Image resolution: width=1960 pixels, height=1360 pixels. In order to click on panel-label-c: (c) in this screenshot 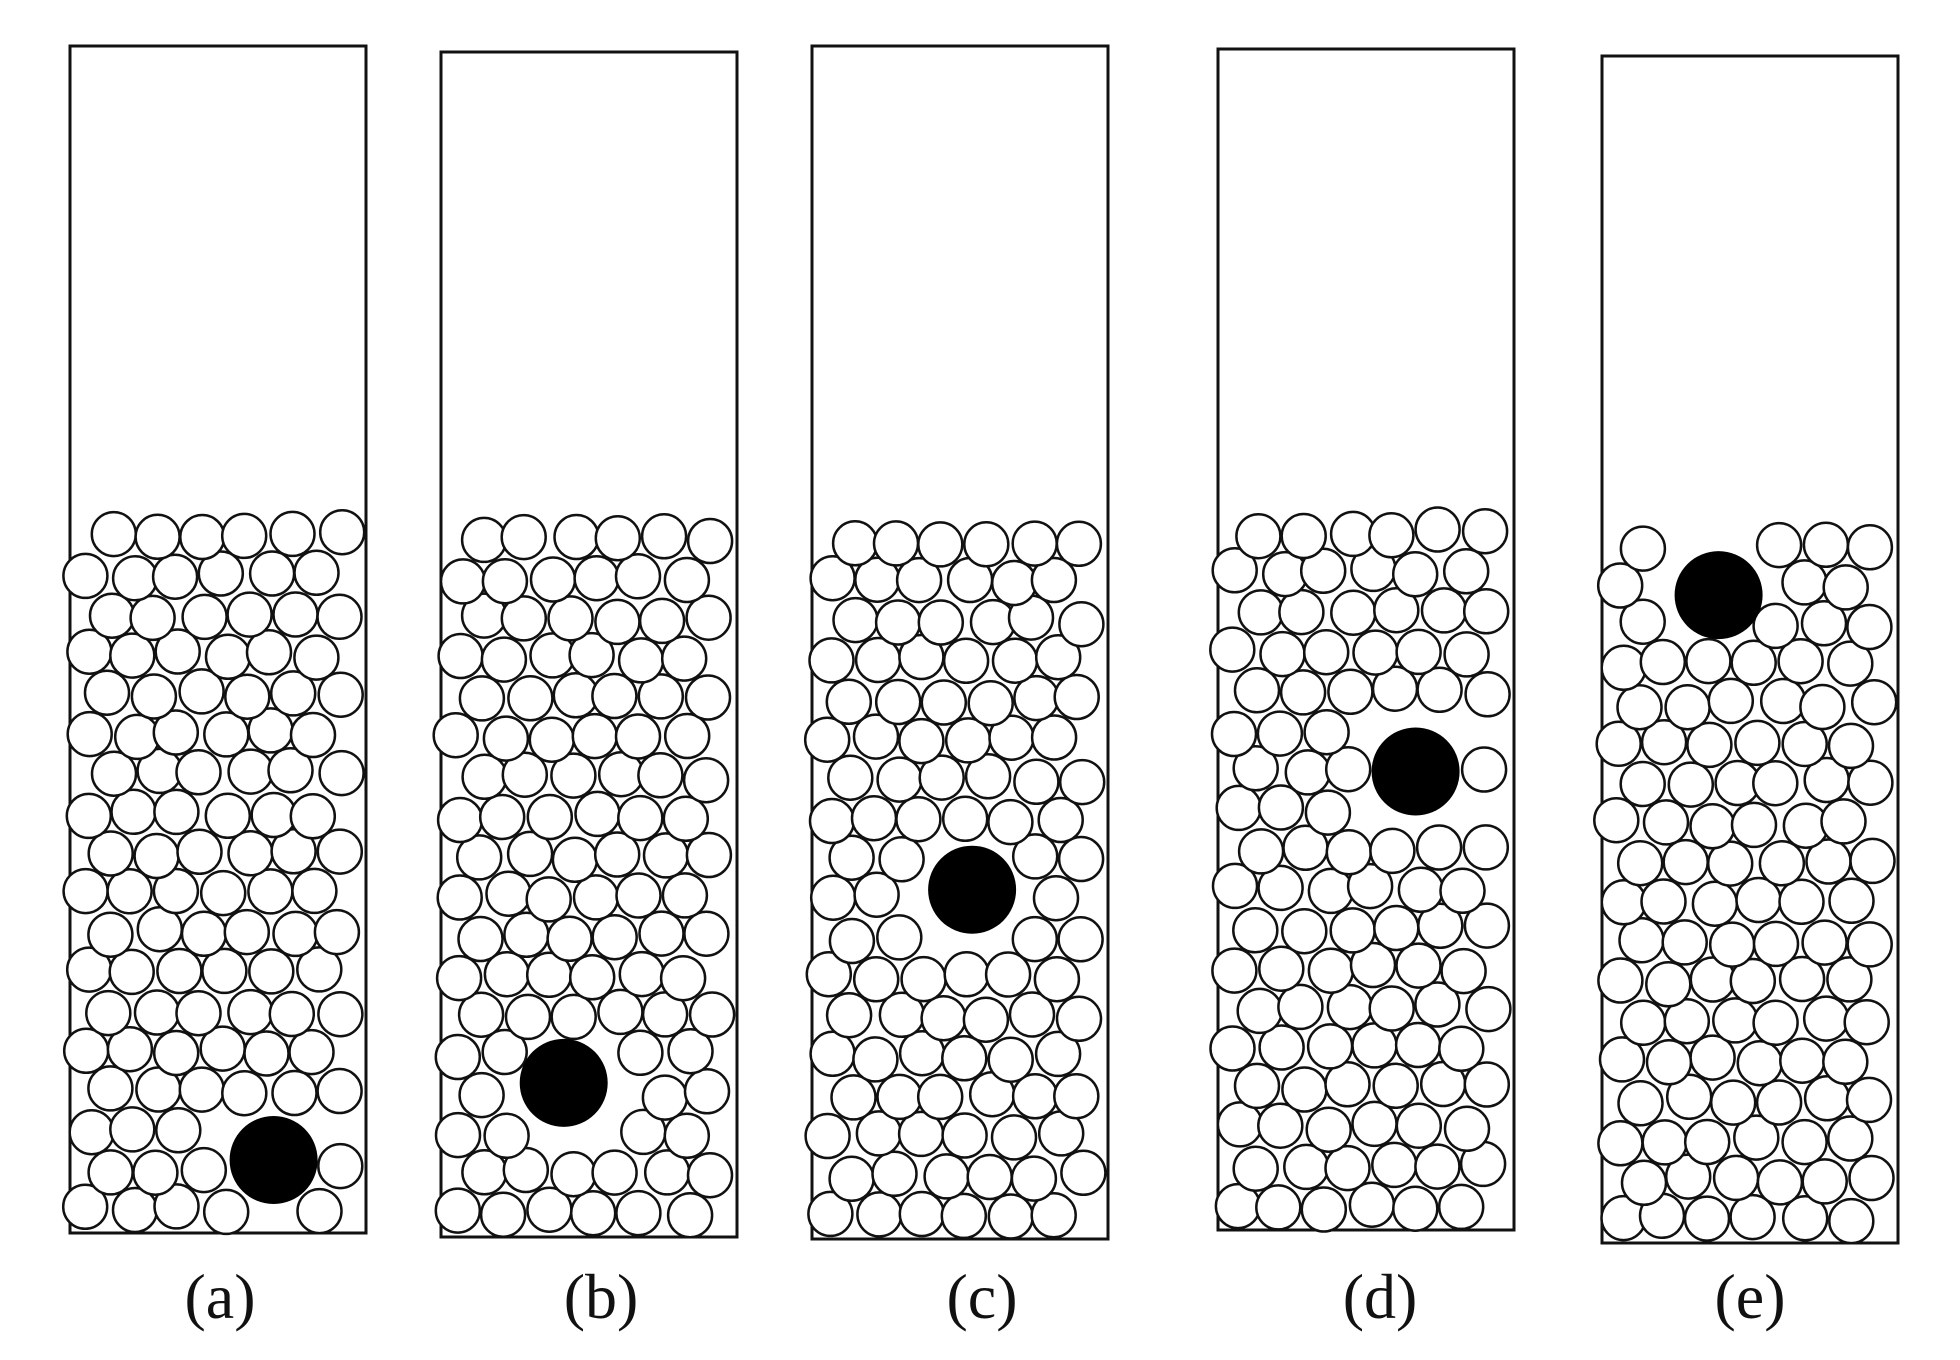, I will do `click(981, 1296)`.